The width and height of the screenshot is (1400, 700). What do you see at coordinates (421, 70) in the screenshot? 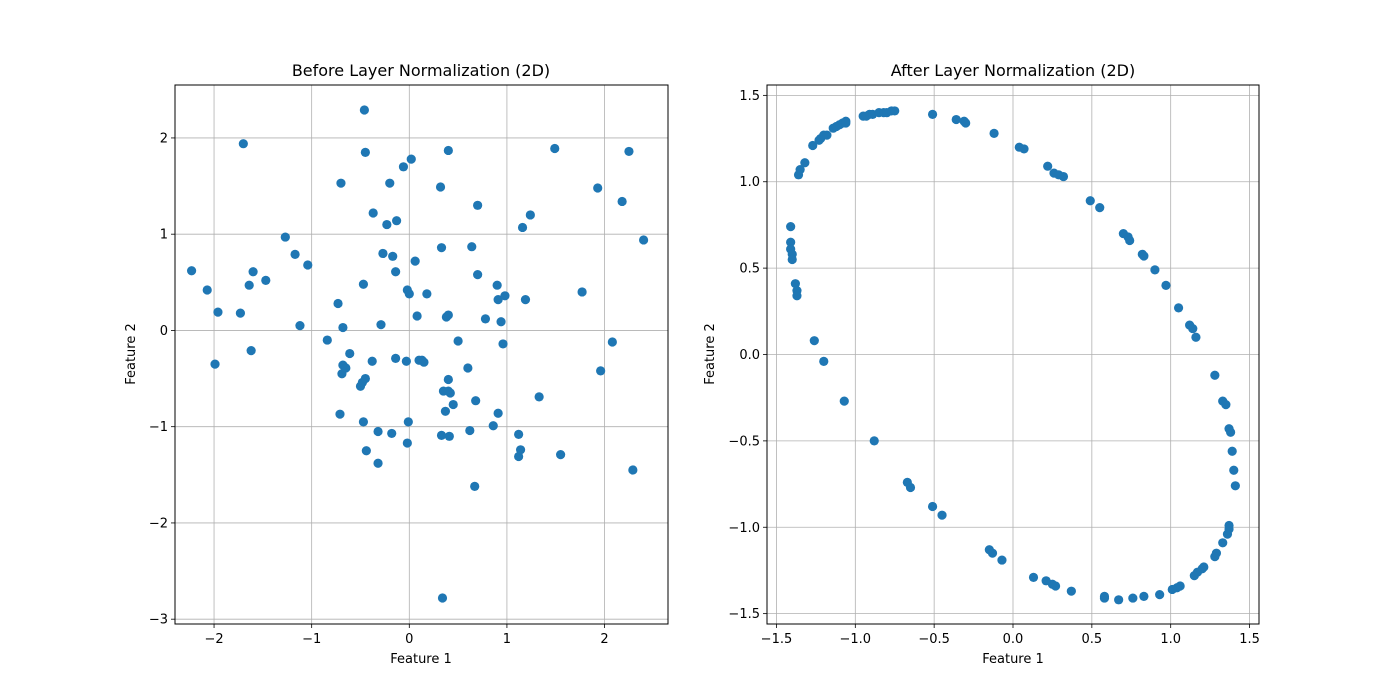
I see `left-plot-title: Before Layer Normalization (2D)` at bounding box center [421, 70].